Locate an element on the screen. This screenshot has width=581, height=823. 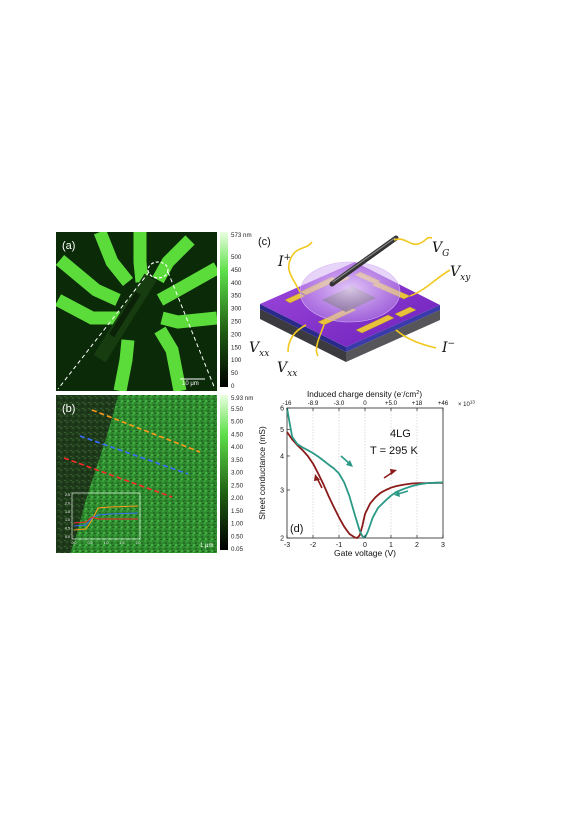
x-axis-ticks: -3 -2 -1 0 1 2 3 is located at coordinates (364, 542).